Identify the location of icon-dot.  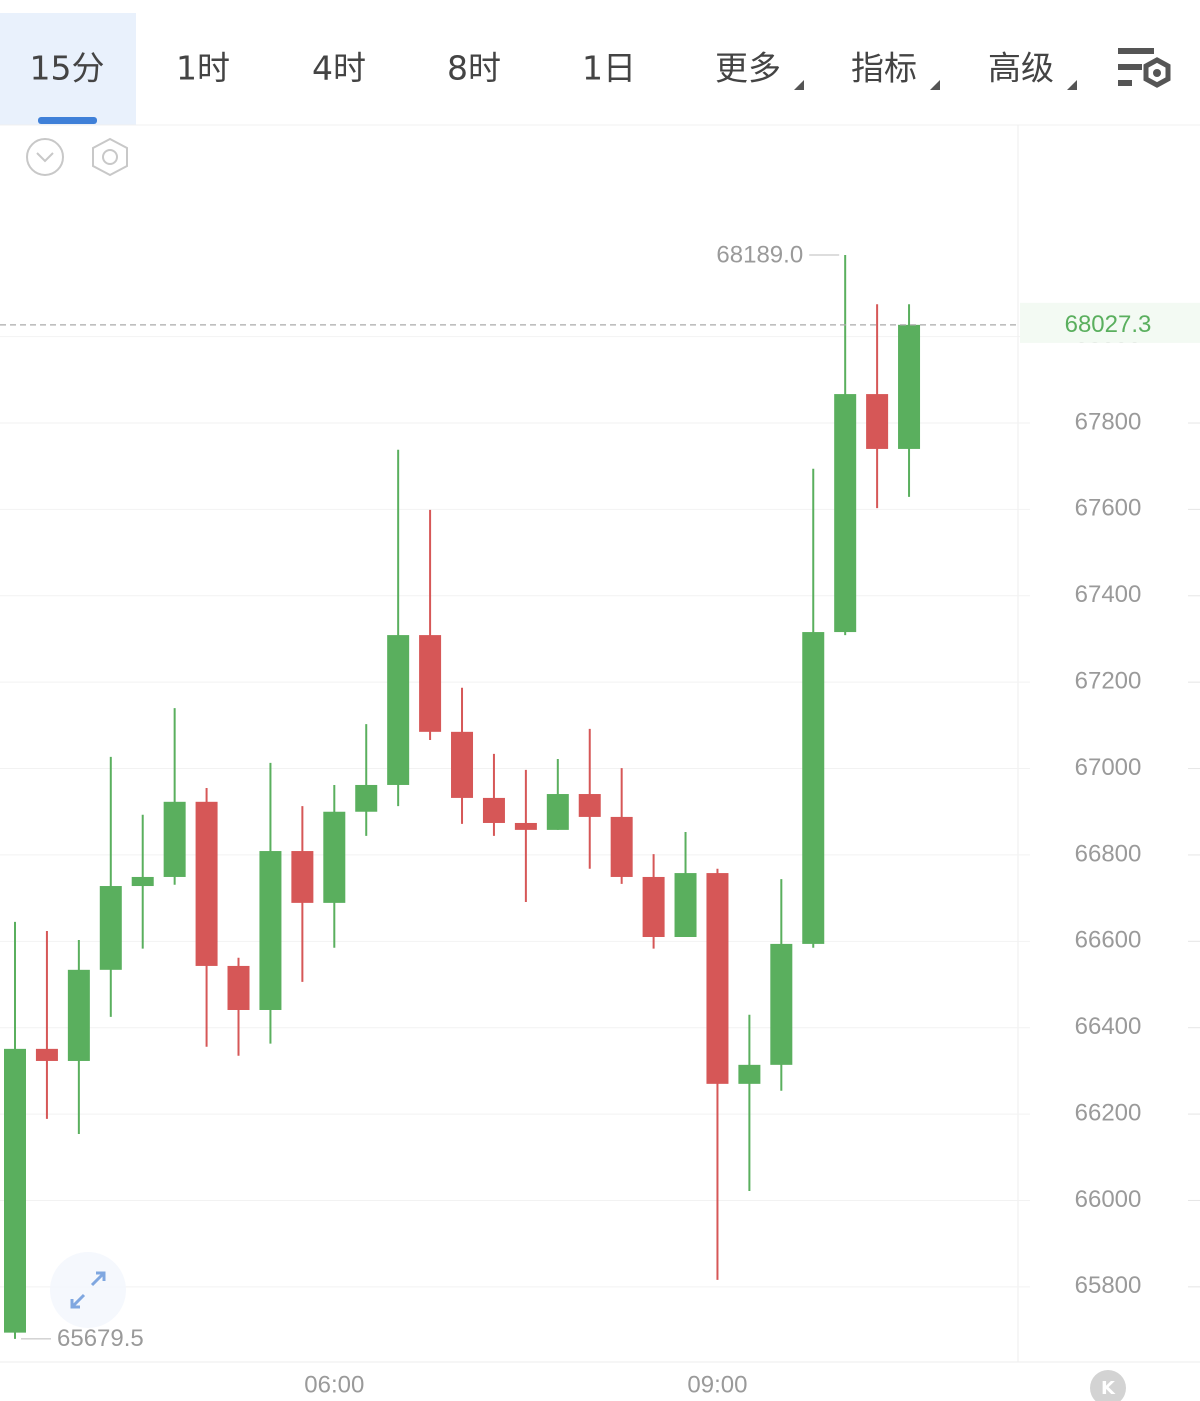
(1157, 73).